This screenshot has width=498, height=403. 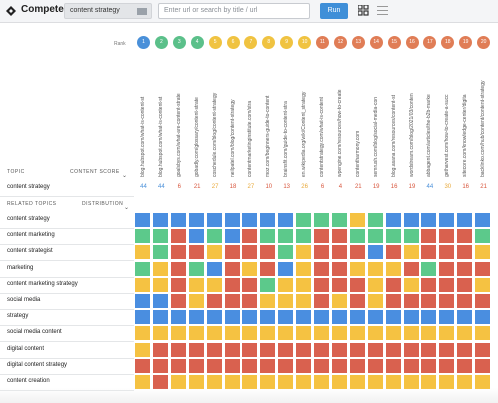 What do you see at coordinates (232, 138) in the screenshot?
I see `result-url-link: neilpatel.com/blog/content-strategy` at bounding box center [232, 138].